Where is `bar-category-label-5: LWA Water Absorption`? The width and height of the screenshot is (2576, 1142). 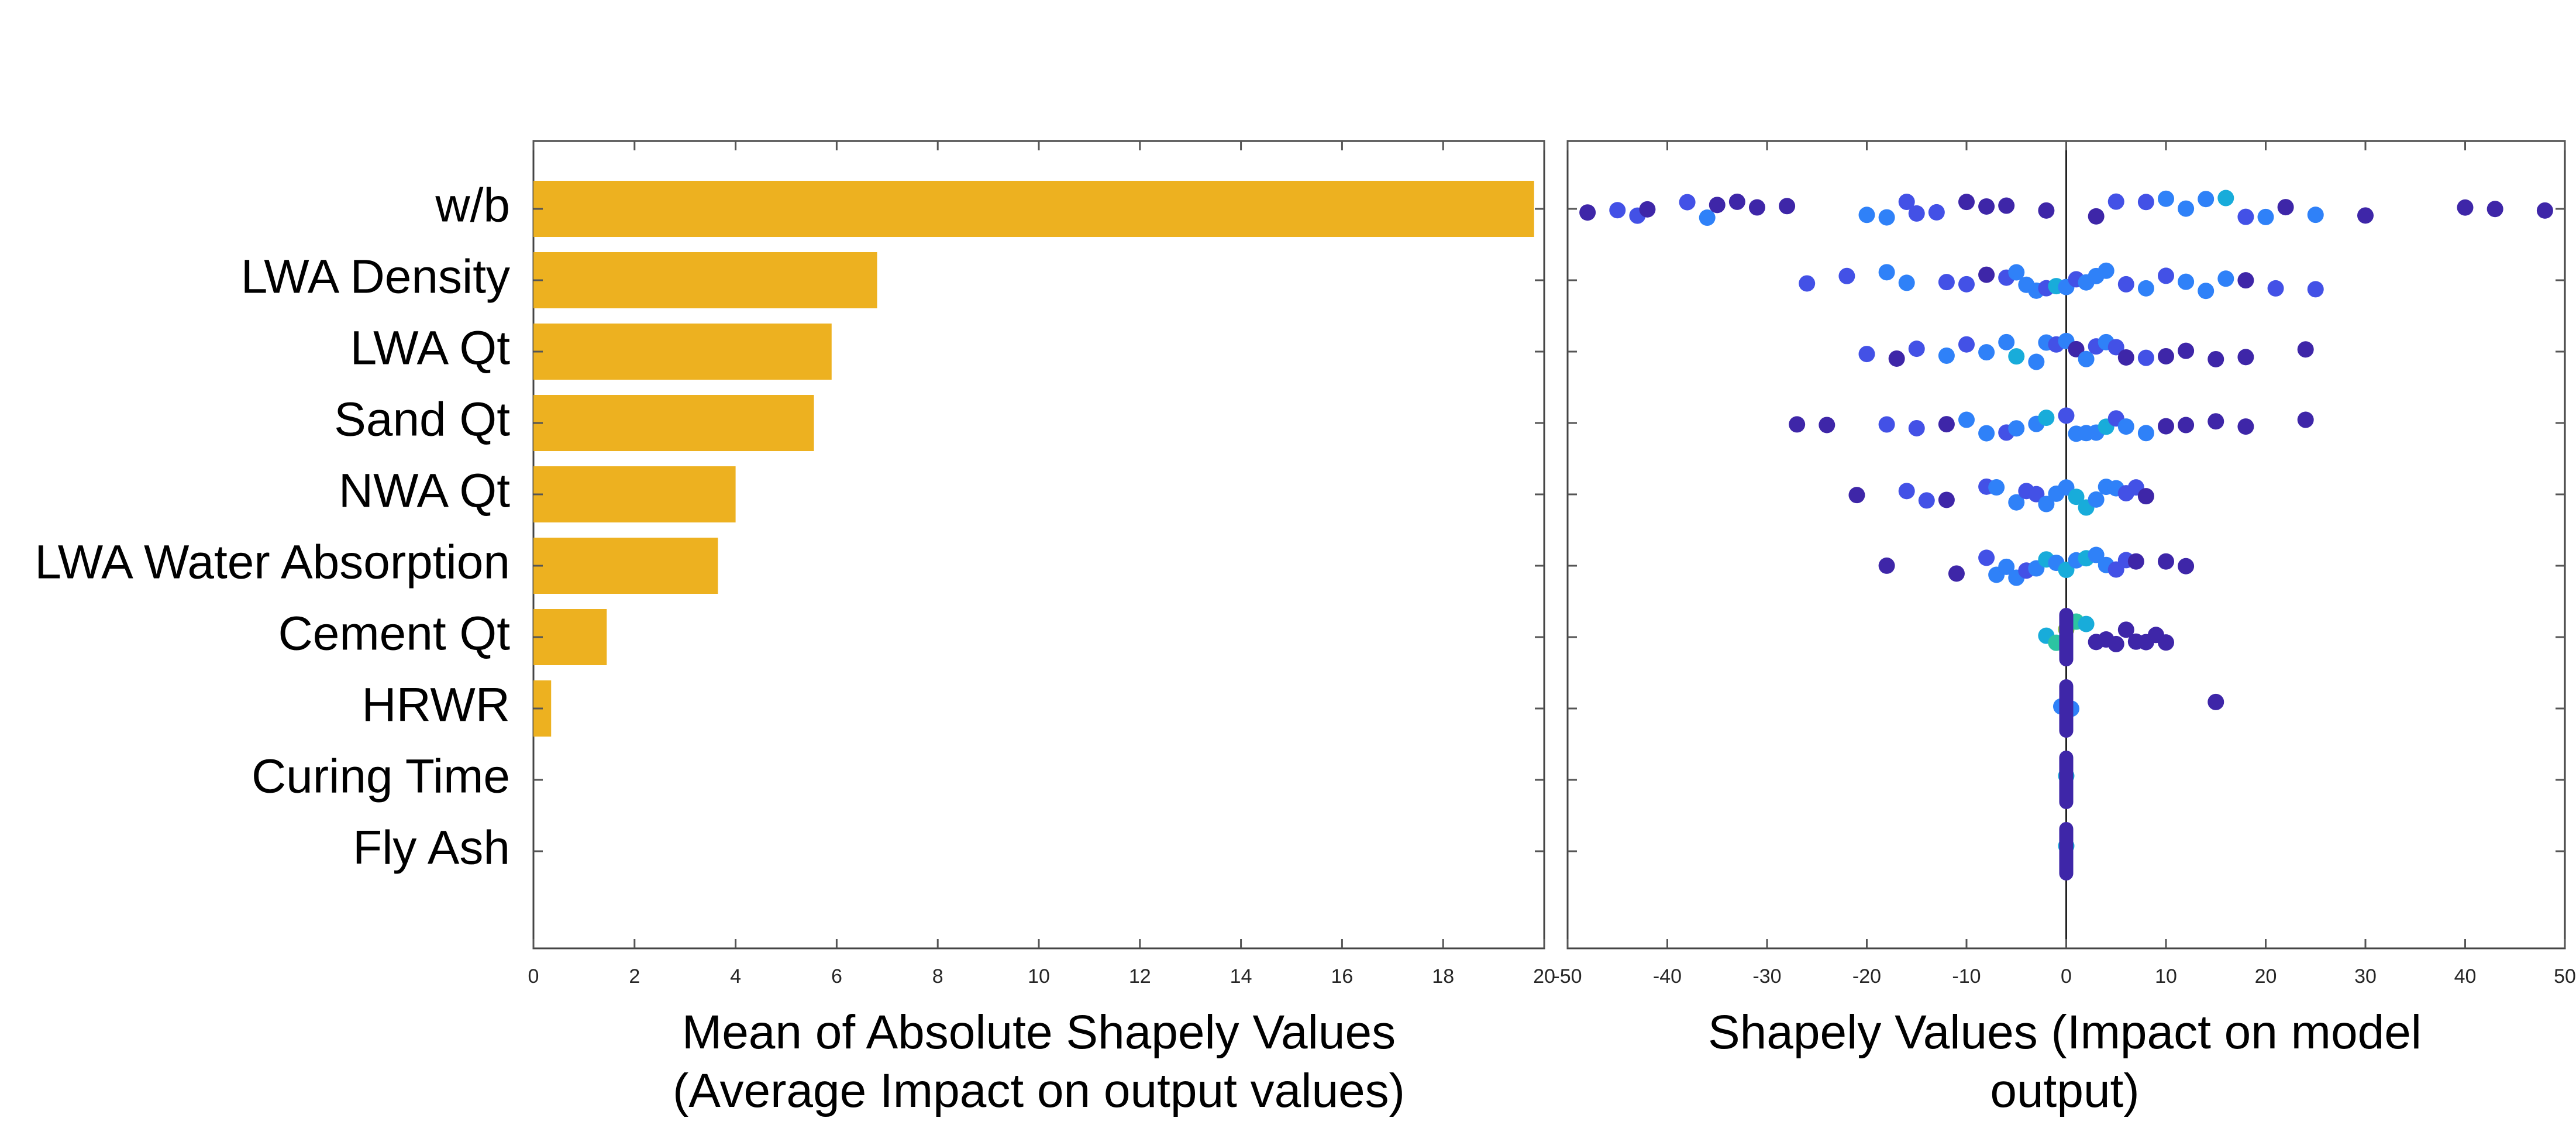
bar-category-label-5: LWA Water Absorption is located at coordinates (272, 562).